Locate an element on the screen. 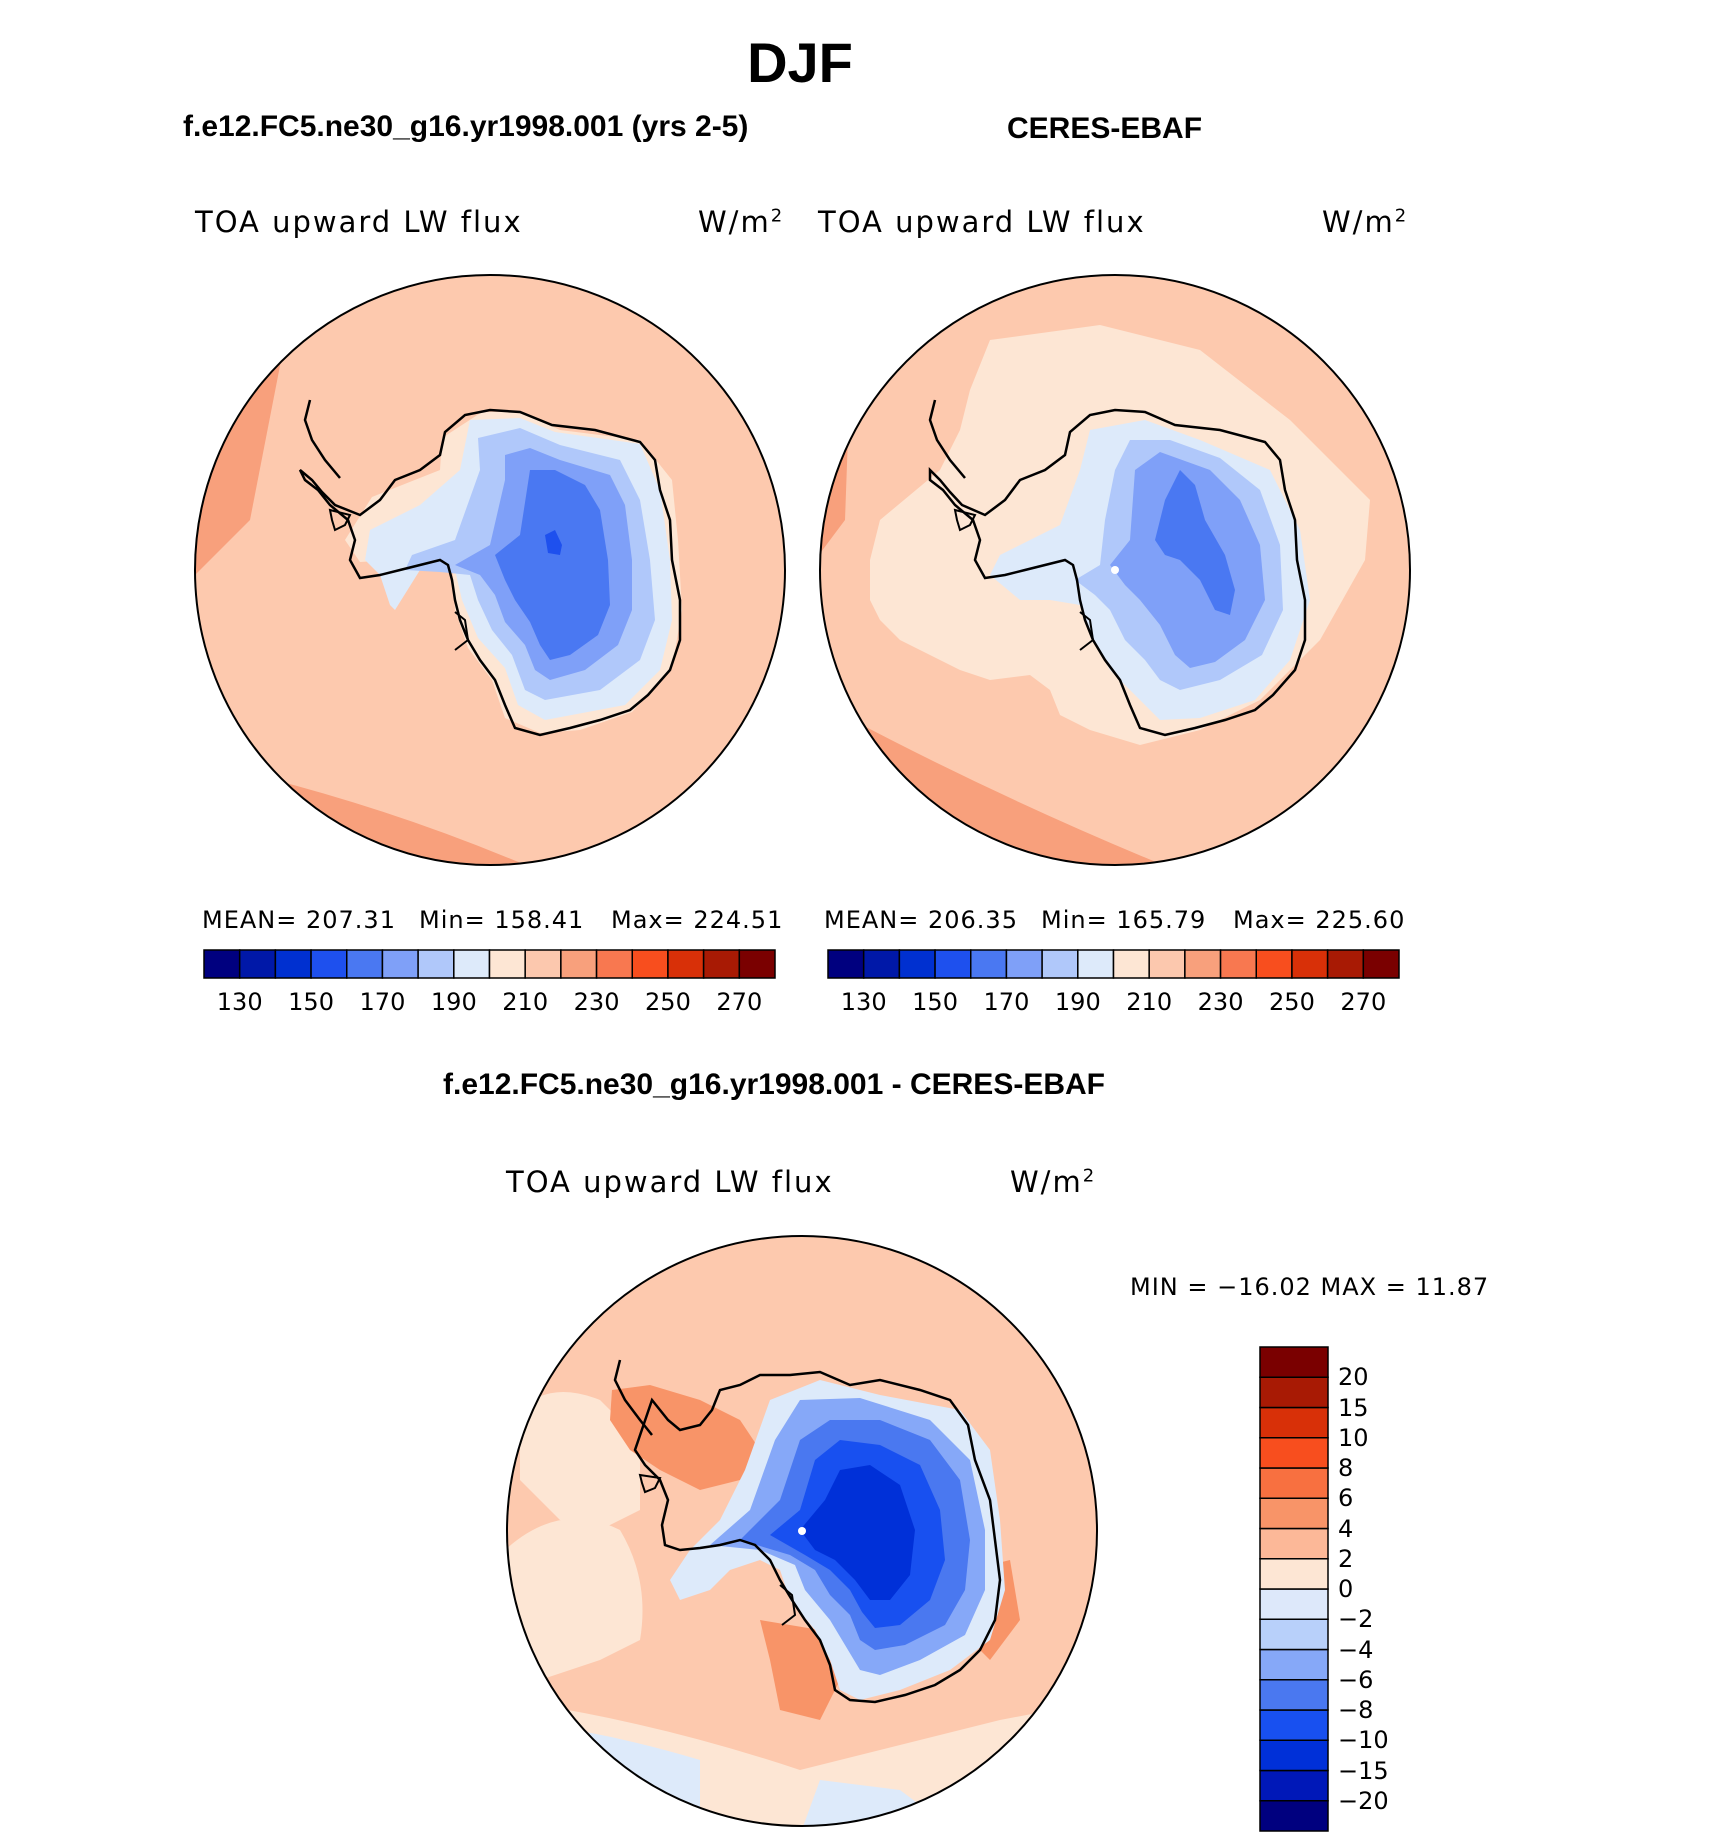  obs-tick-label: 150 is located at coordinates (935, 1002).